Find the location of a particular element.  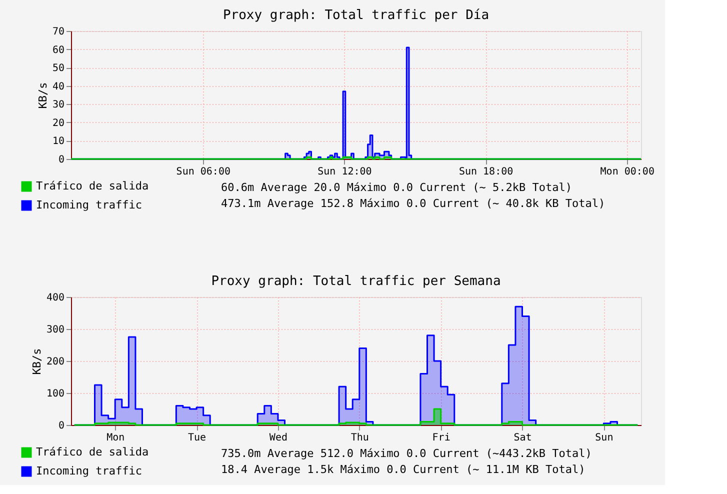

text: 60.6m Average 20.0 Máximo 0.0 Current (~ 5.2kB Total) is located at coordinates (396, 187).